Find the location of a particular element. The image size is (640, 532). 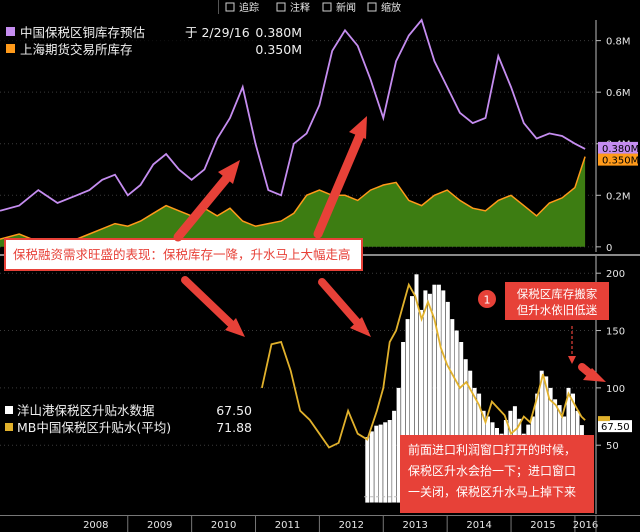

legend-value-shfe-inventory: 0.350M is located at coordinates (278, 49).